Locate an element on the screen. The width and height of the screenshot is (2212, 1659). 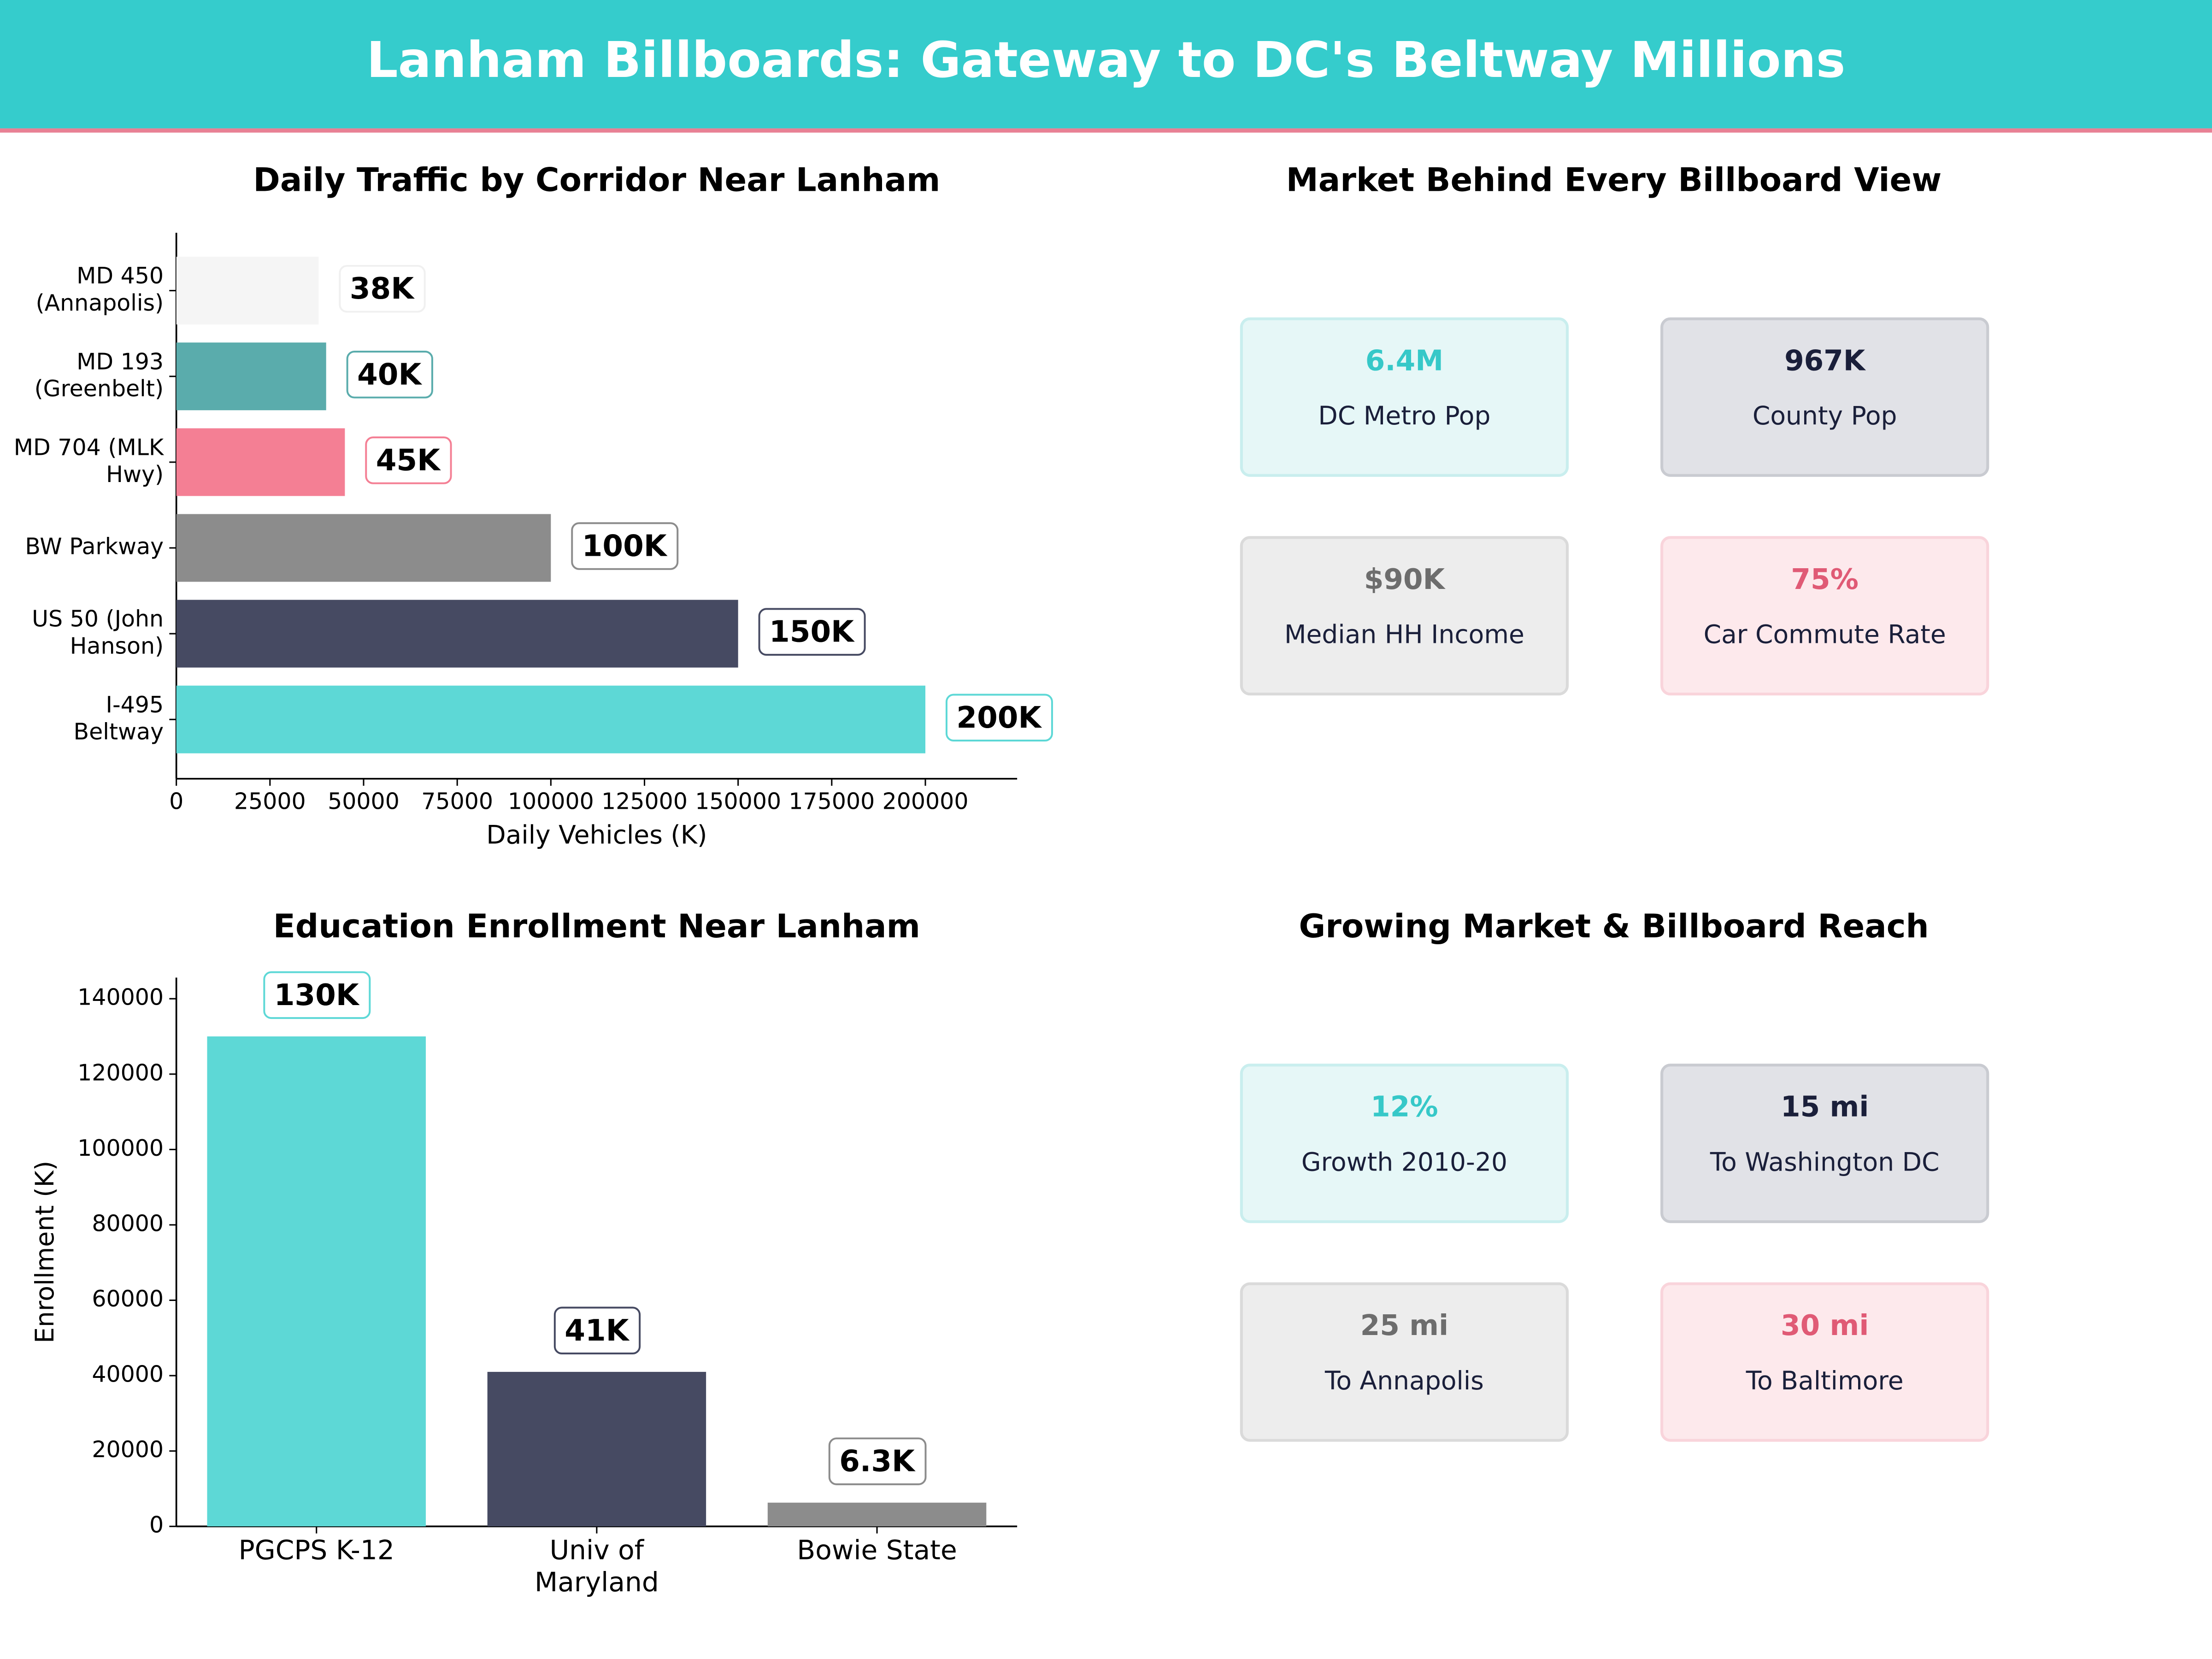
kpi-card: 12% Growth 2010-20 is located at coordinates (1404, 1144).